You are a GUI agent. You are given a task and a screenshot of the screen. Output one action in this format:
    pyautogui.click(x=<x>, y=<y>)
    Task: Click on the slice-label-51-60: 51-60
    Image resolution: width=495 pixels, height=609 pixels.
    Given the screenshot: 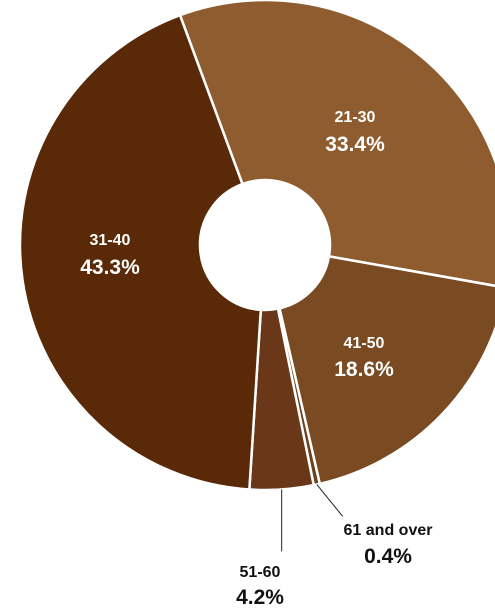 What is the action you would take?
    pyautogui.click(x=260, y=572)
    